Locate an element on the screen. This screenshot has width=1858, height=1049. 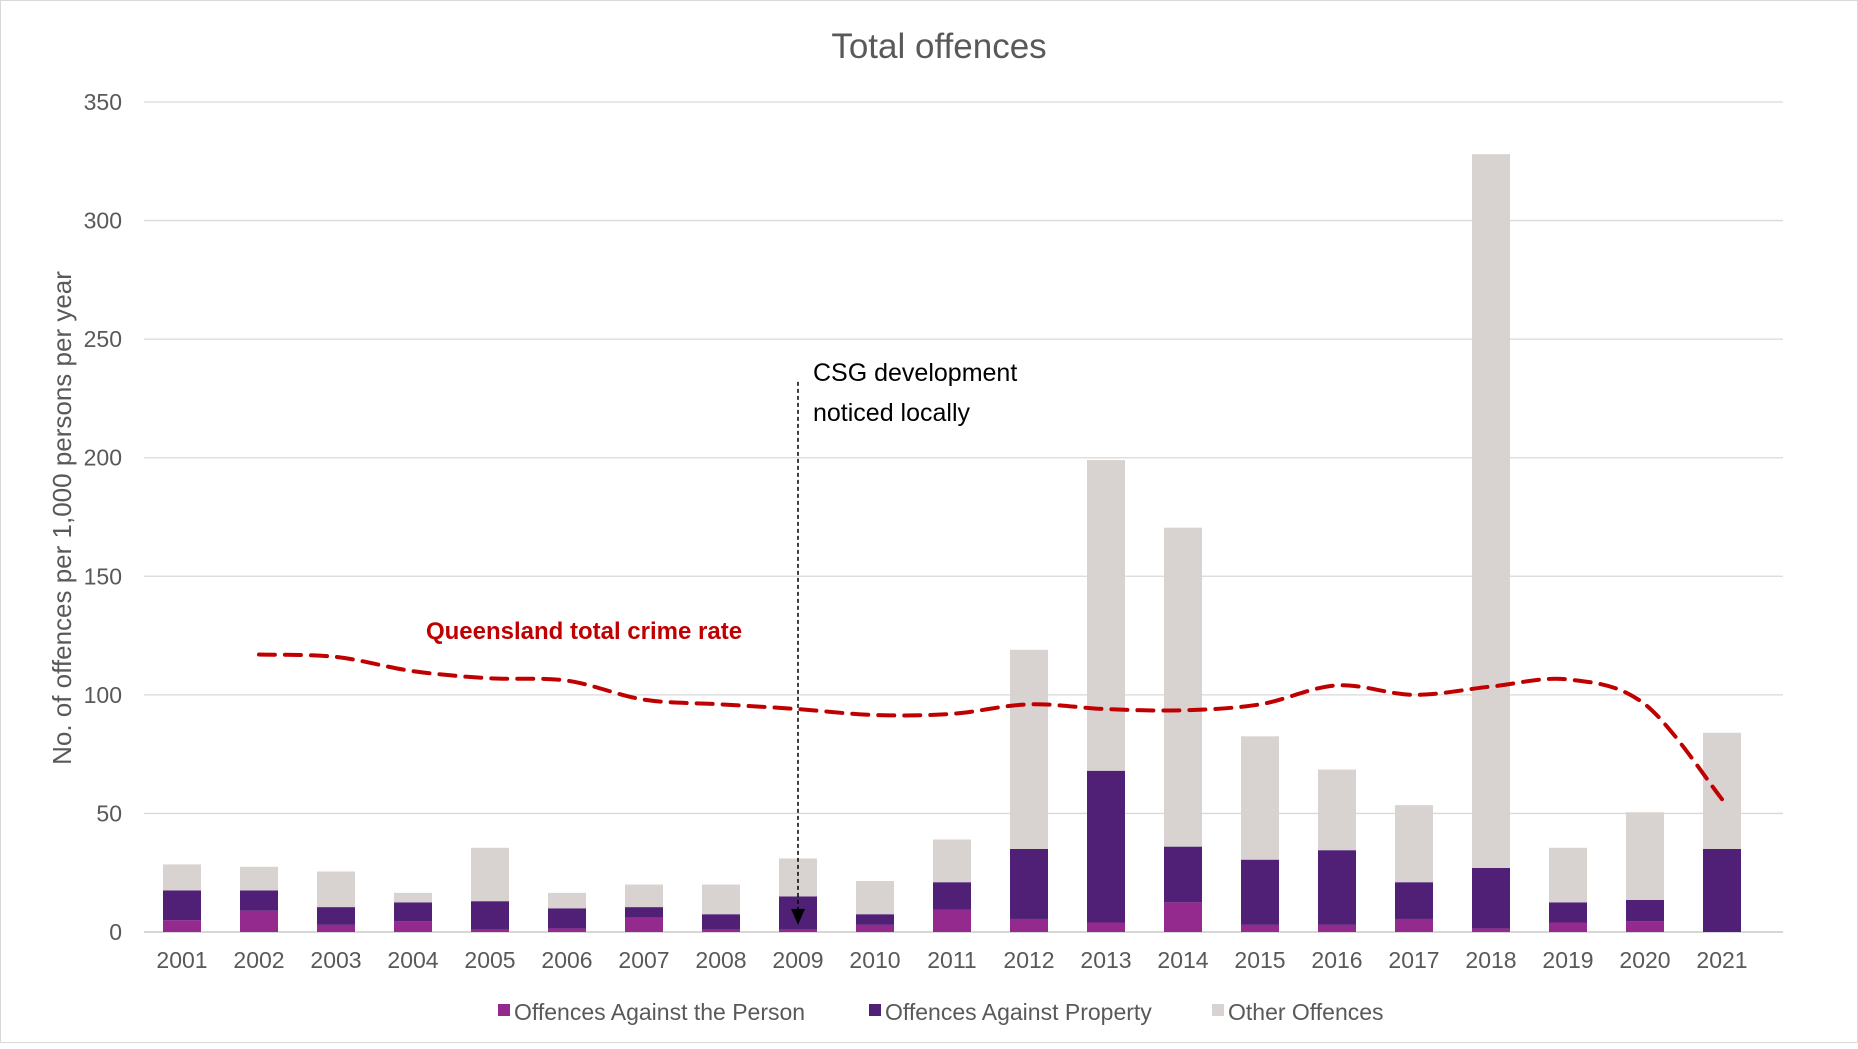
y-tick-label: 200 is located at coordinates (103, 458).